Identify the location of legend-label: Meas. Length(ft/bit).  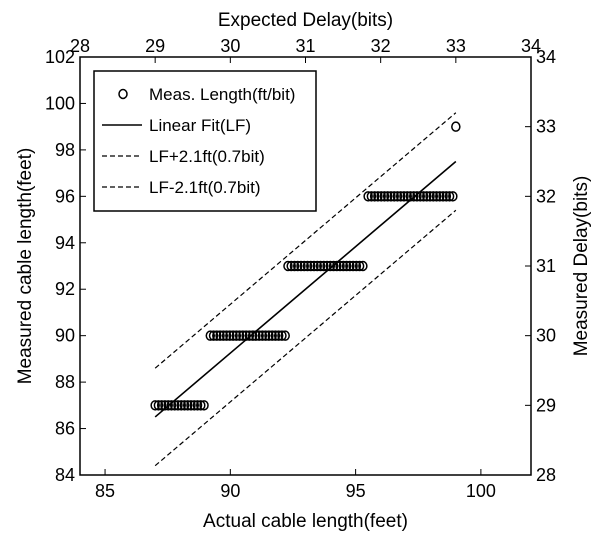
(222, 94).